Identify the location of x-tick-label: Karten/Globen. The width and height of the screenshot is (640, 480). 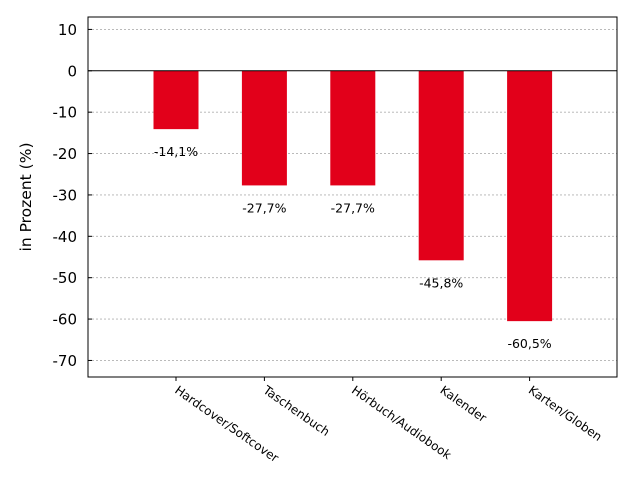
(565, 413).